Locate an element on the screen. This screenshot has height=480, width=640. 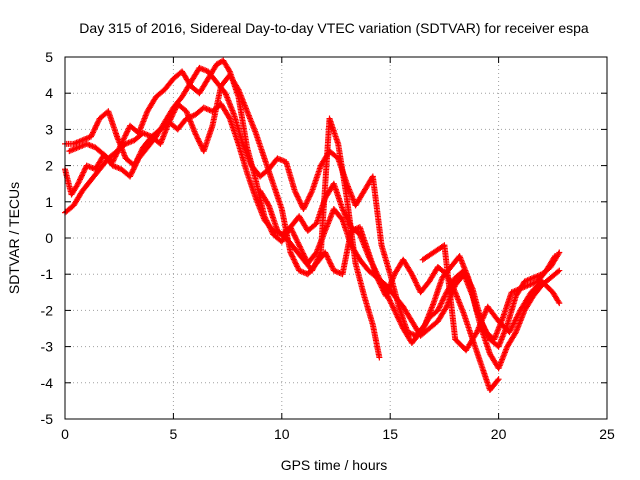
y-tick-label-5: 0 is located at coordinates (49, 238).